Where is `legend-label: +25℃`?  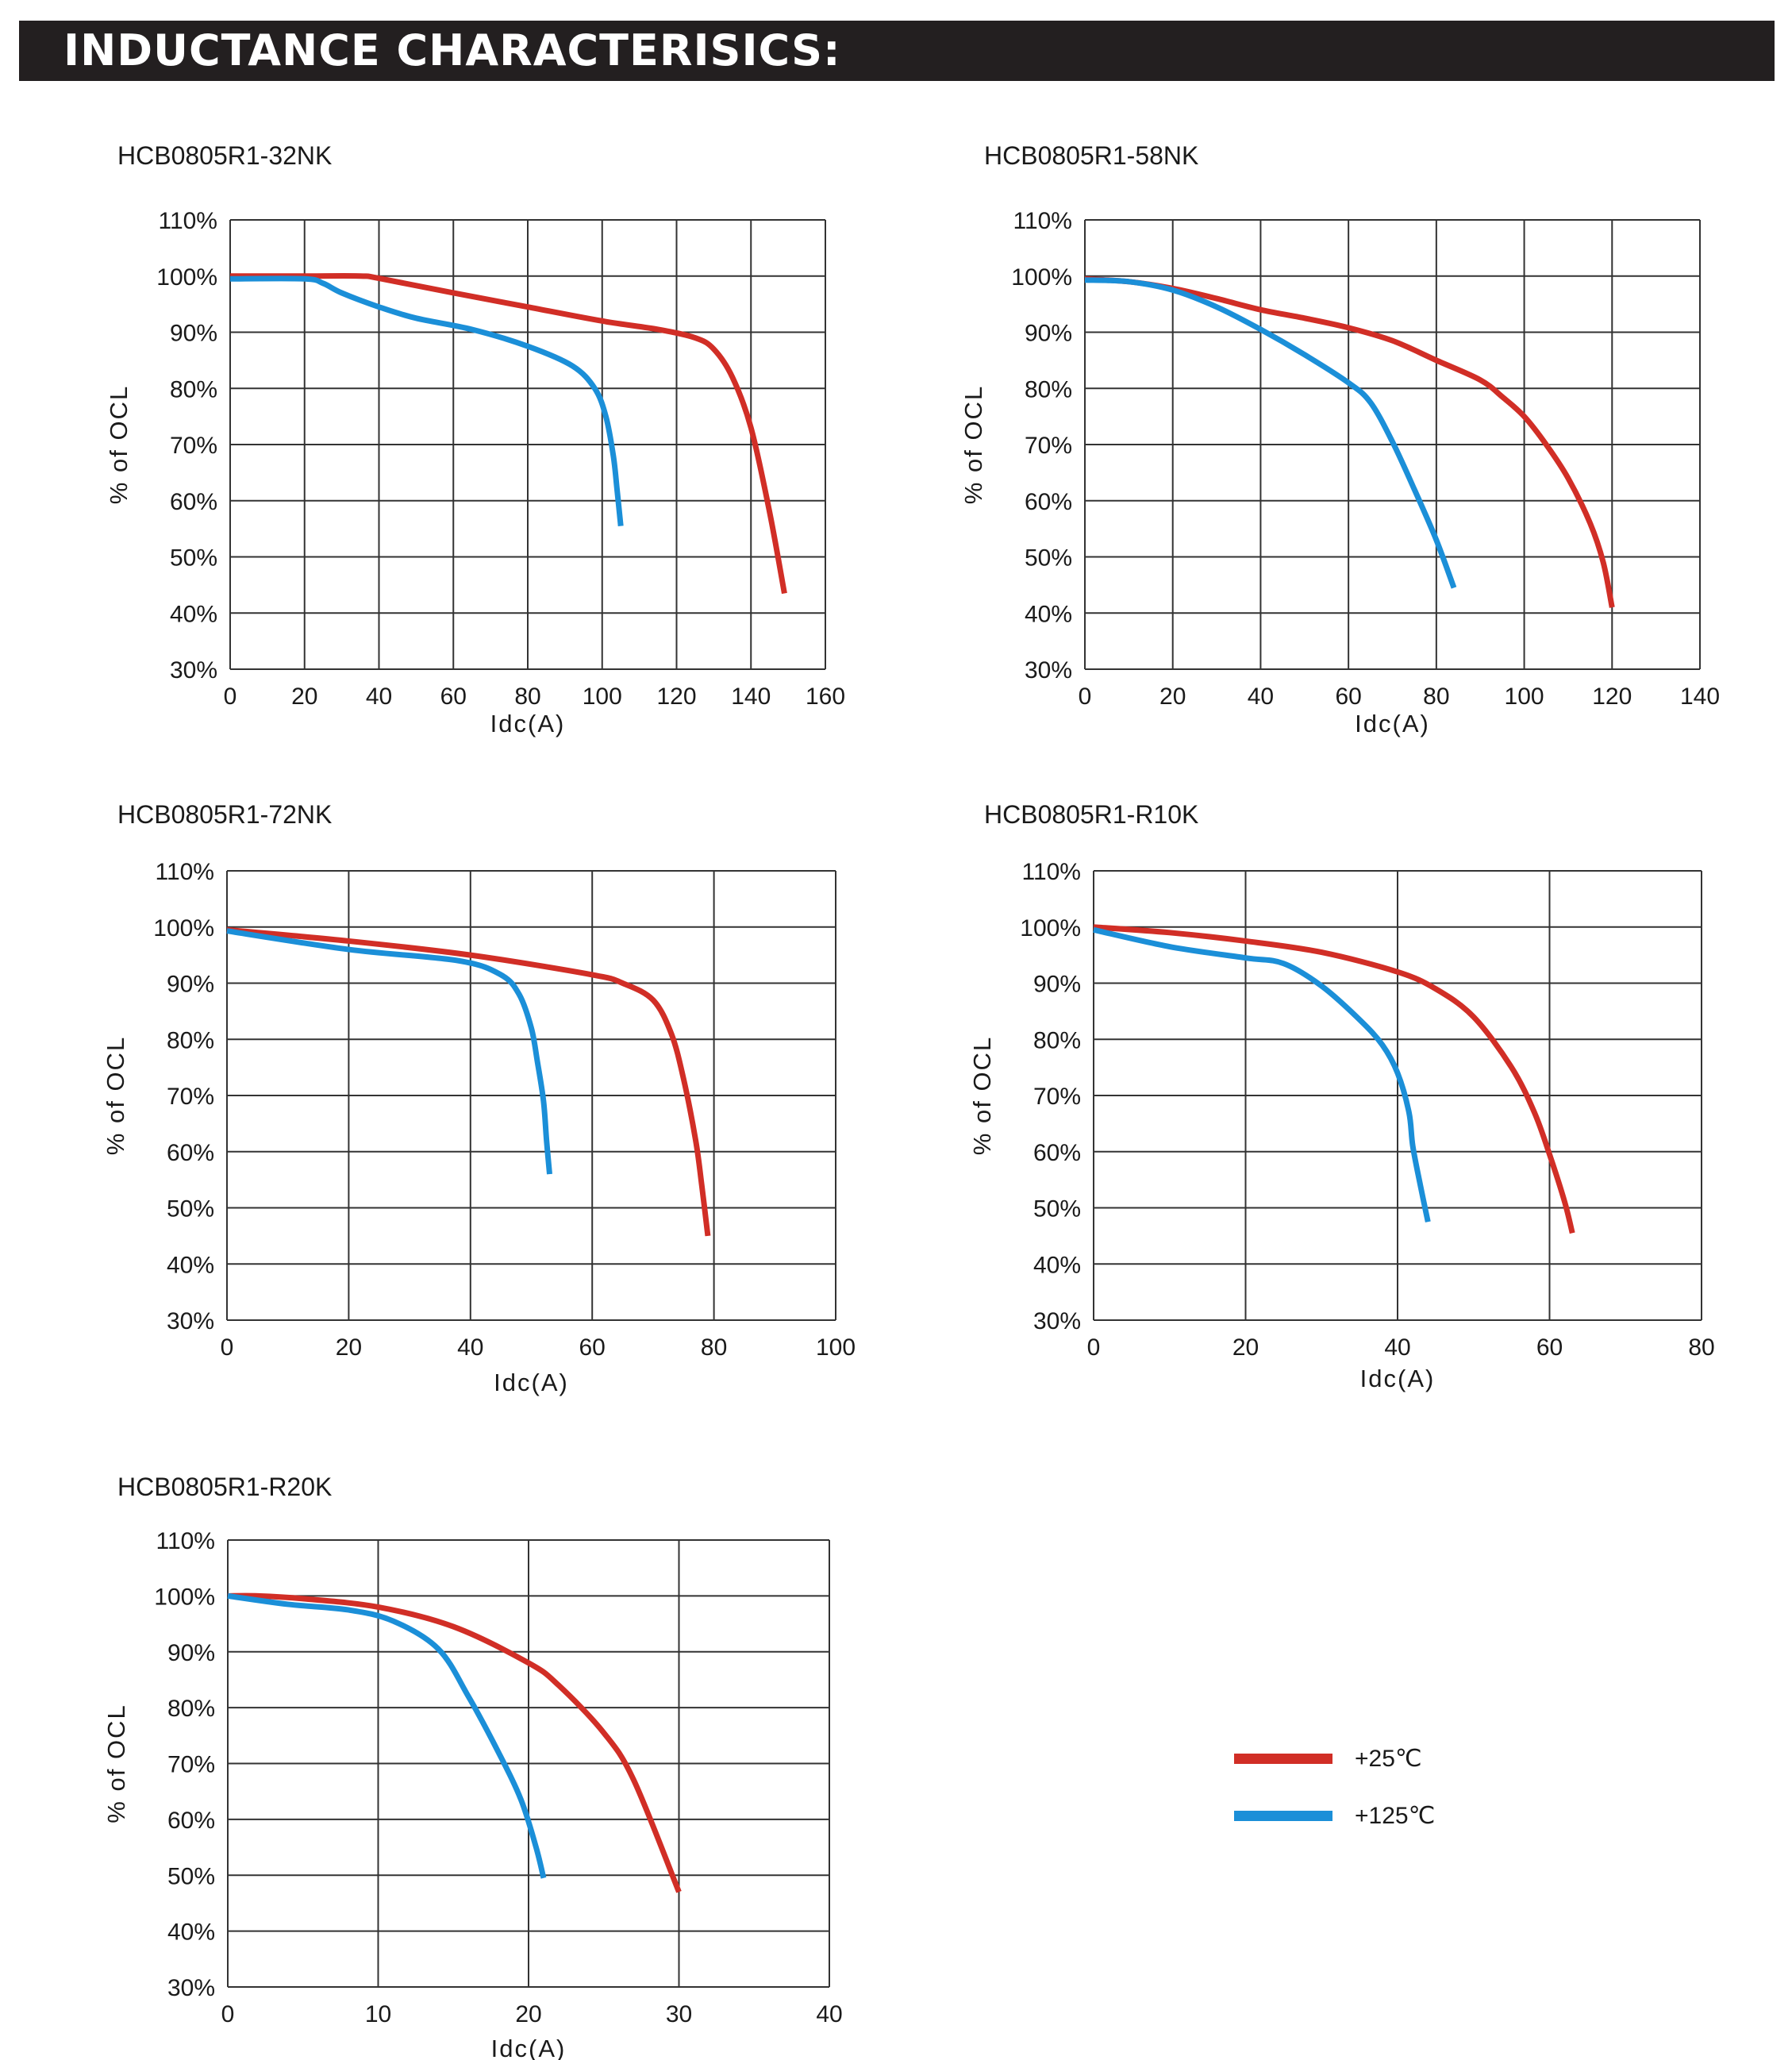
legend-label: +25℃ is located at coordinates (1388, 1759).